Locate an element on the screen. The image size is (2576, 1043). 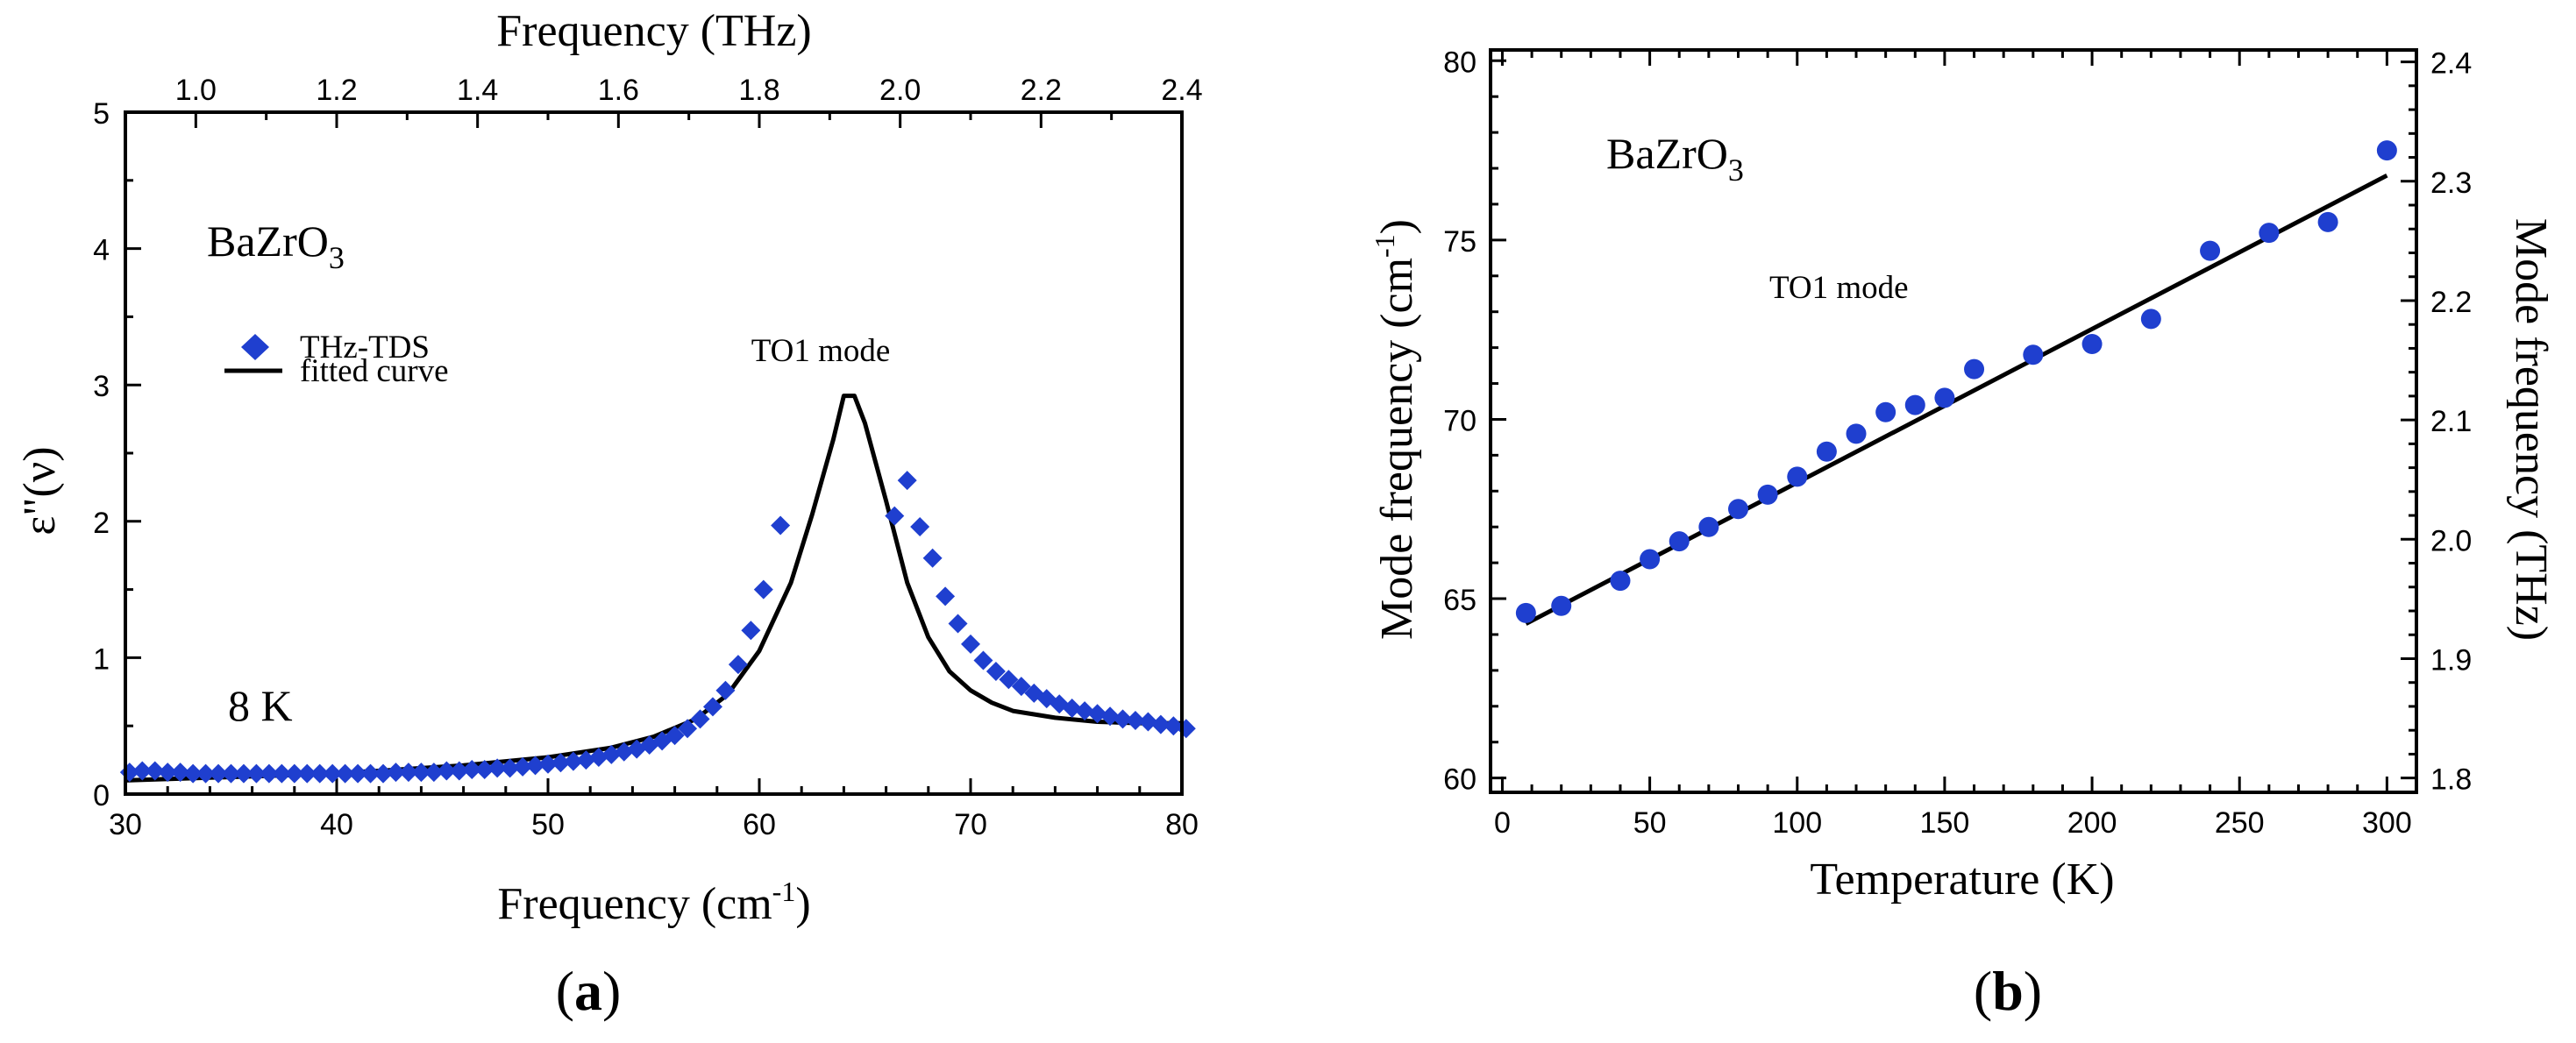
panel-b-fit-line-group is located at coordinates (1956, 399).